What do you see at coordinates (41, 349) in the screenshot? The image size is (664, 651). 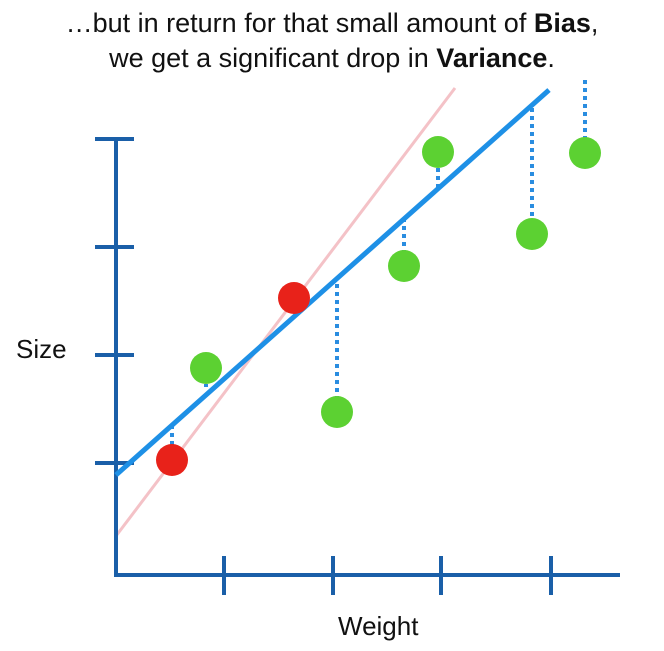 I see `y-axis-label: Size` at bounding box center [41, 349].